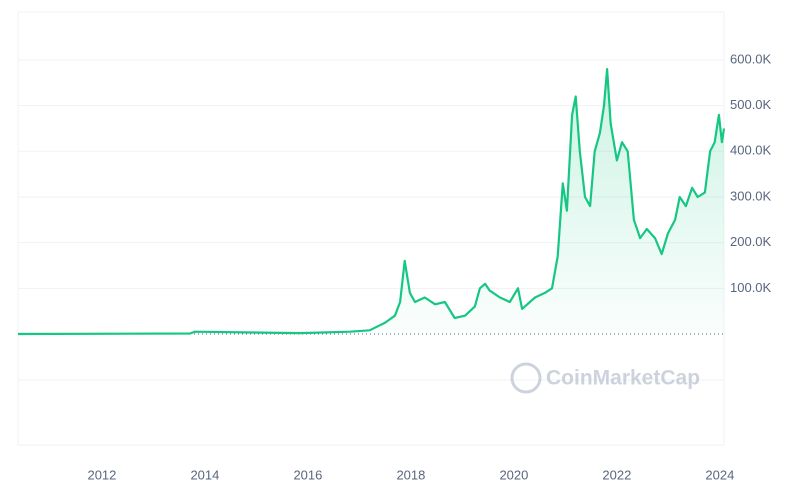 Image resolution: width=800 pixels, height=500 pixels. I want to click on x-tick-label: 2018, so click(410, 474).